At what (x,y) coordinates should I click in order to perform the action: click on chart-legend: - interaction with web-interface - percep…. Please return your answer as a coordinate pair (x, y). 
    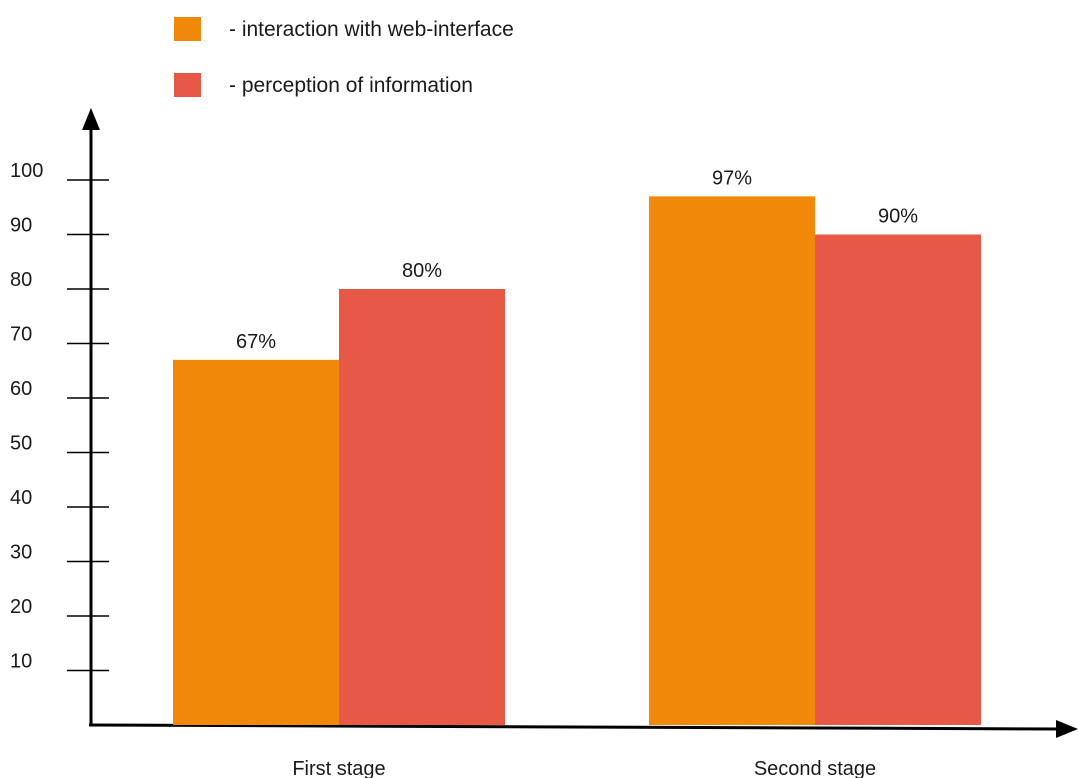
    Looking at the image, I should click on (344, 57).